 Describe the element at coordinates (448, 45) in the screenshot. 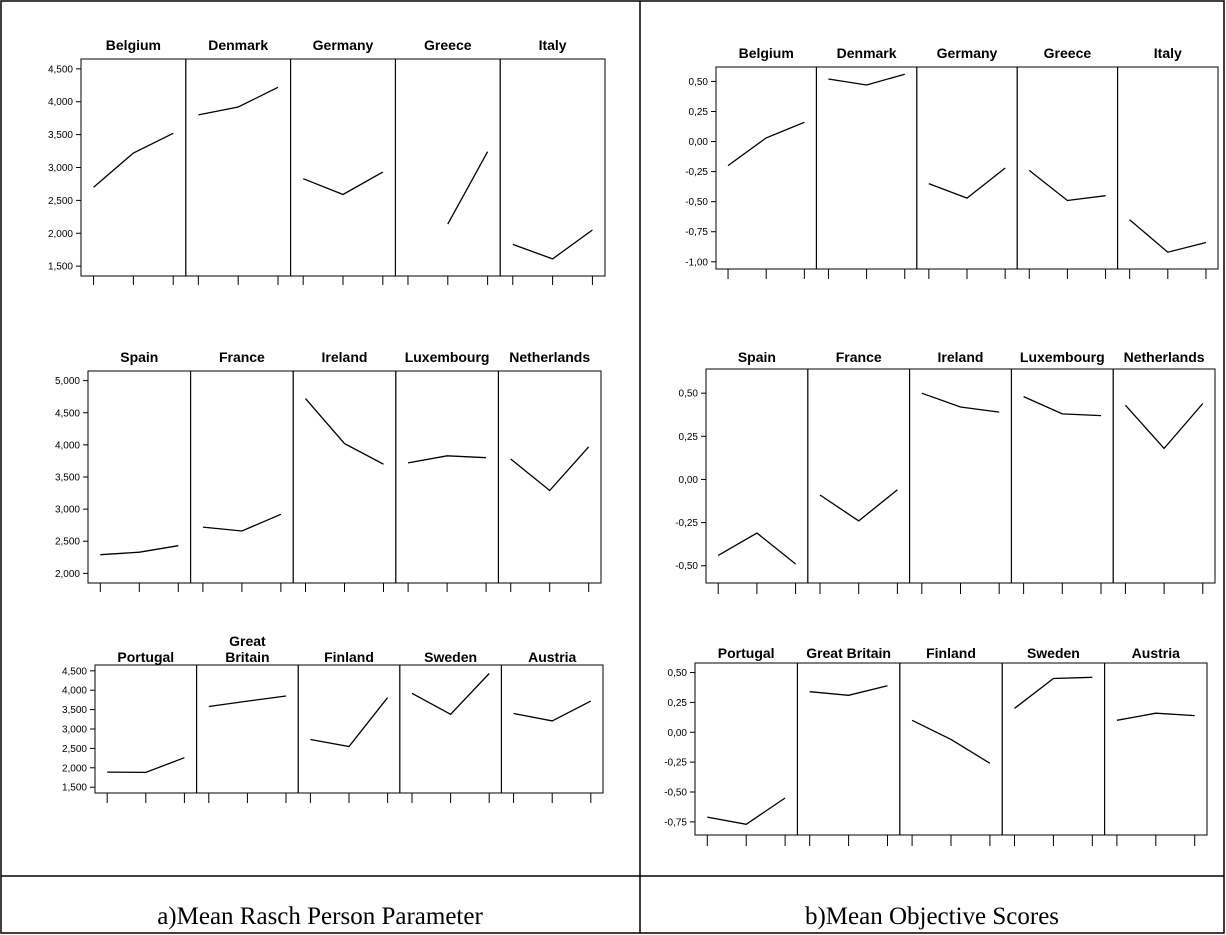

I see `panel-title: Greece` at that location.